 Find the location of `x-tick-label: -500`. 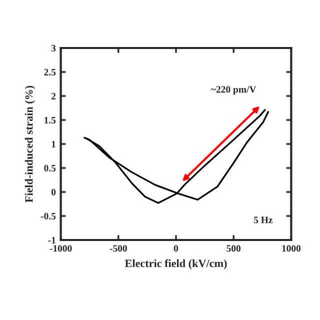

x-tick-label: -500 is located at coordinates (118, 248).